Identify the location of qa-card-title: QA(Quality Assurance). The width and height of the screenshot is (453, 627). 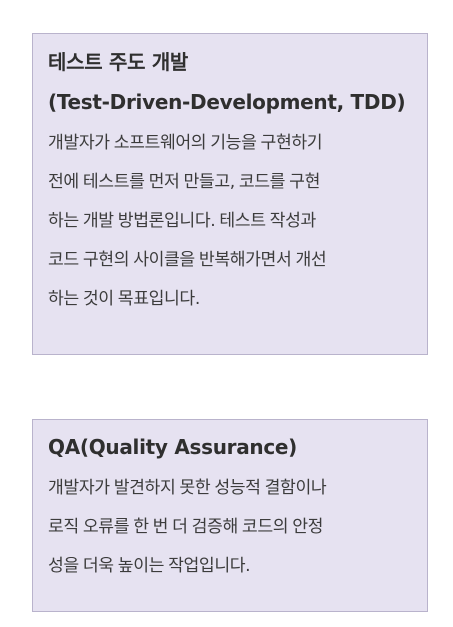
(230, 447).